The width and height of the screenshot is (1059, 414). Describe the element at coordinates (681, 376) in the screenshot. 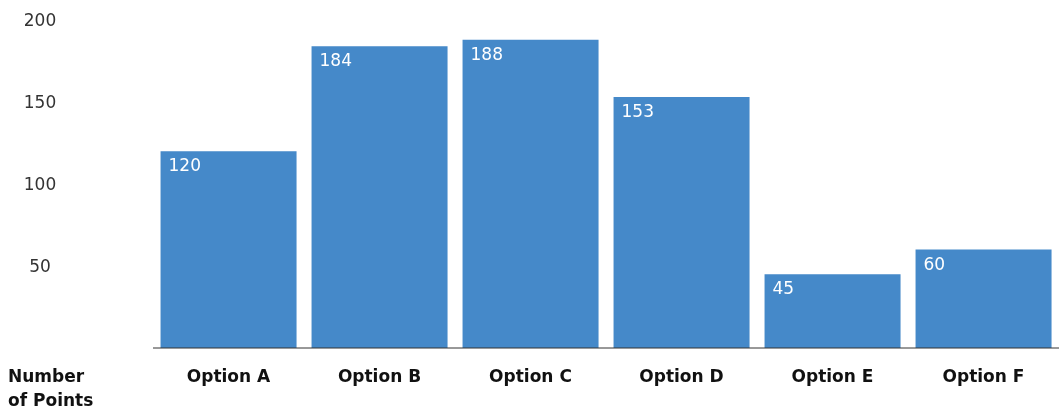

I see `x-tick-label: Option D` at that location.